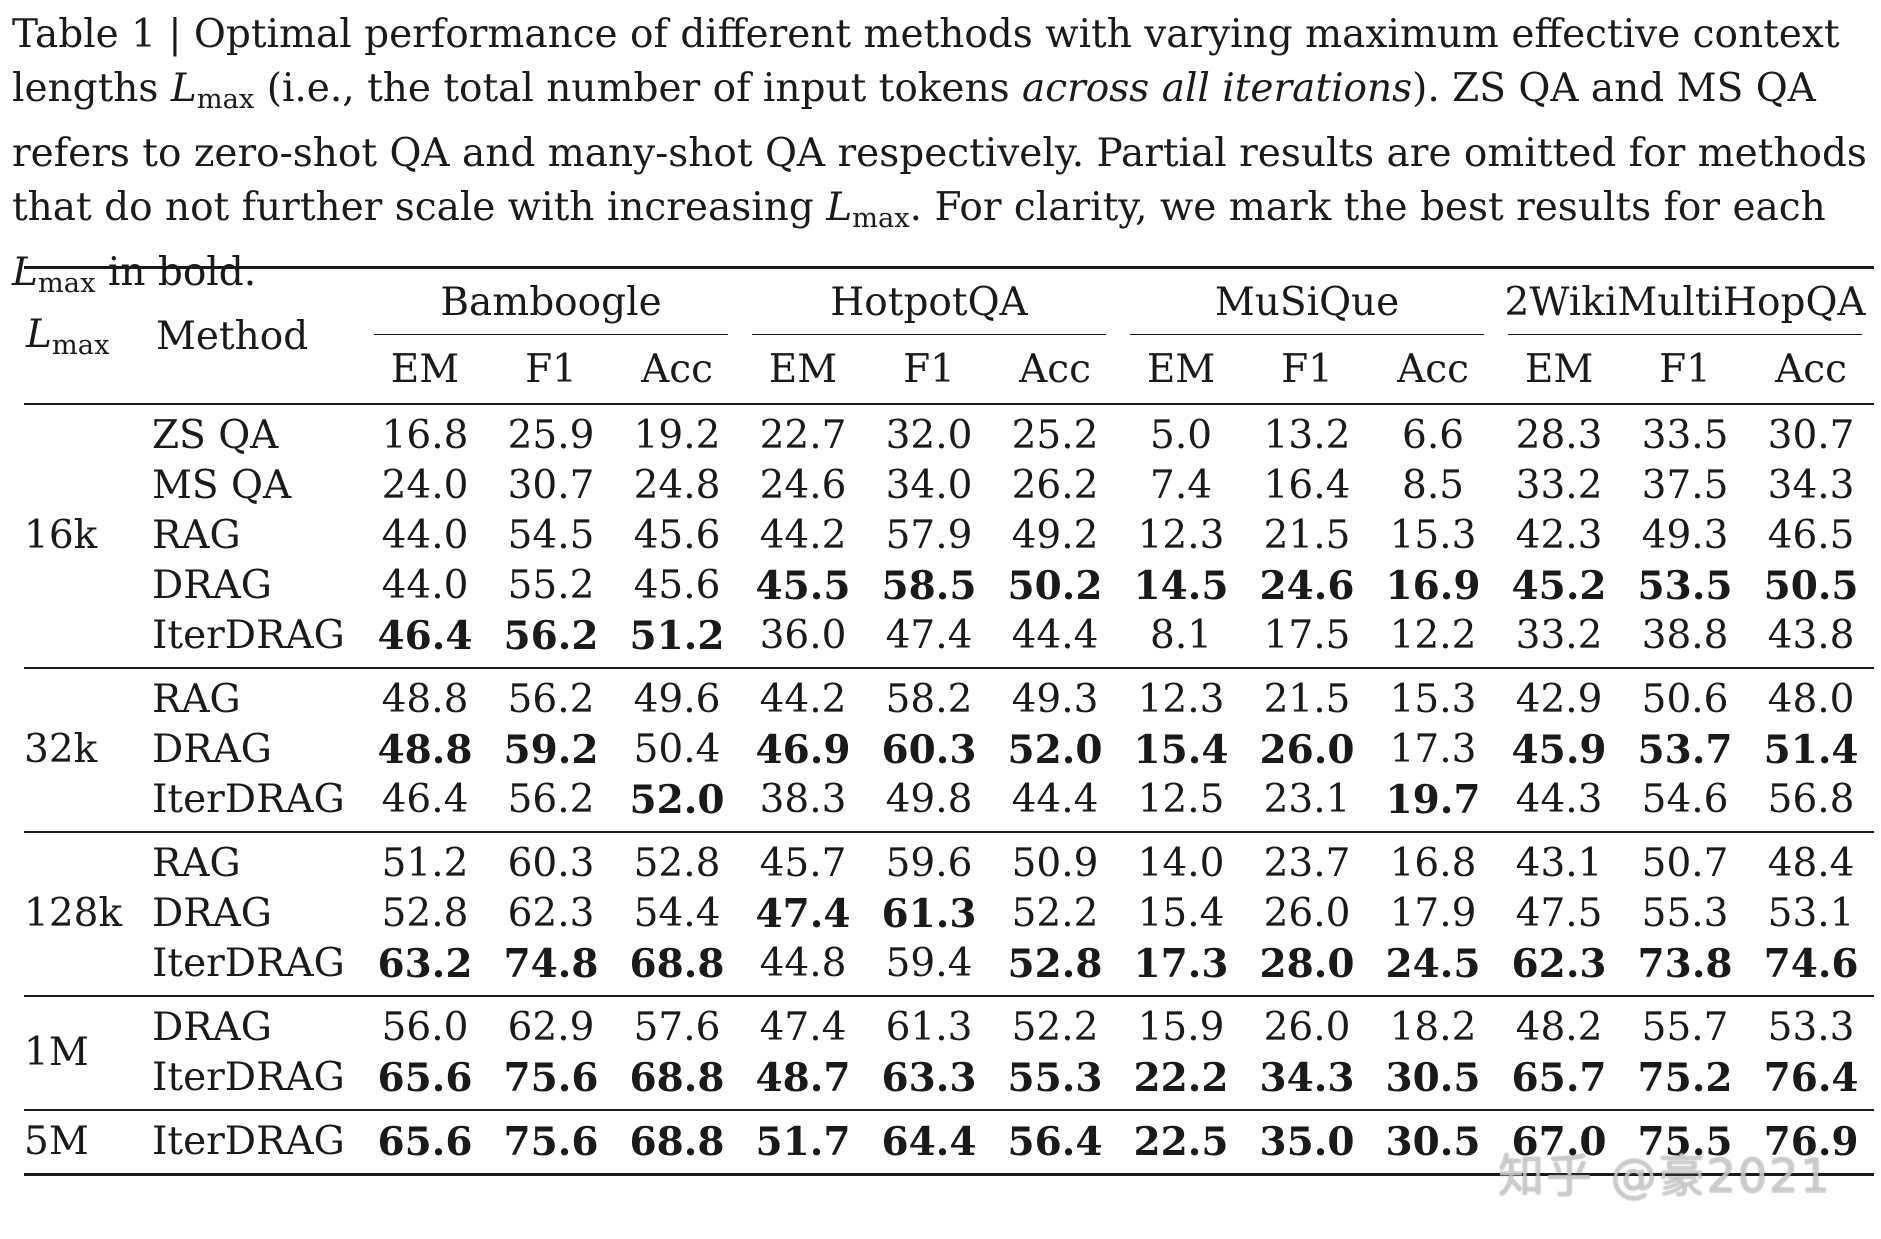 The height and width of the screenshot is (1239, 1881). I want to click on value-cell: 50.5, so click(1811, 586).